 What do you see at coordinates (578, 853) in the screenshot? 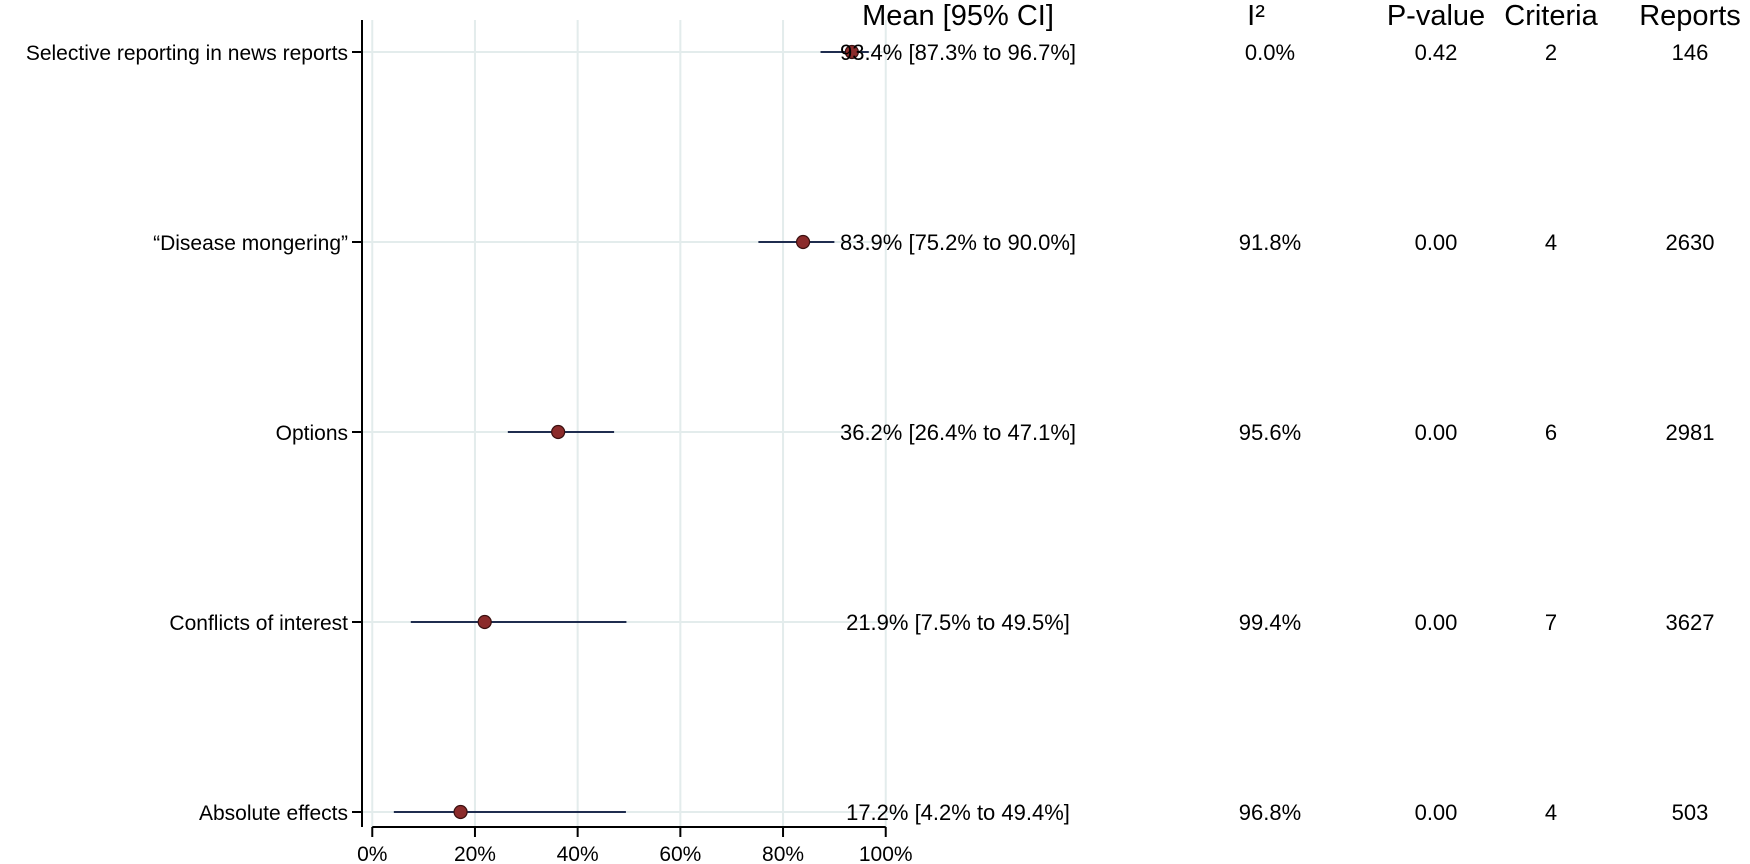
I see `x-tick-label: 40%` at bounding box center [578, 853].